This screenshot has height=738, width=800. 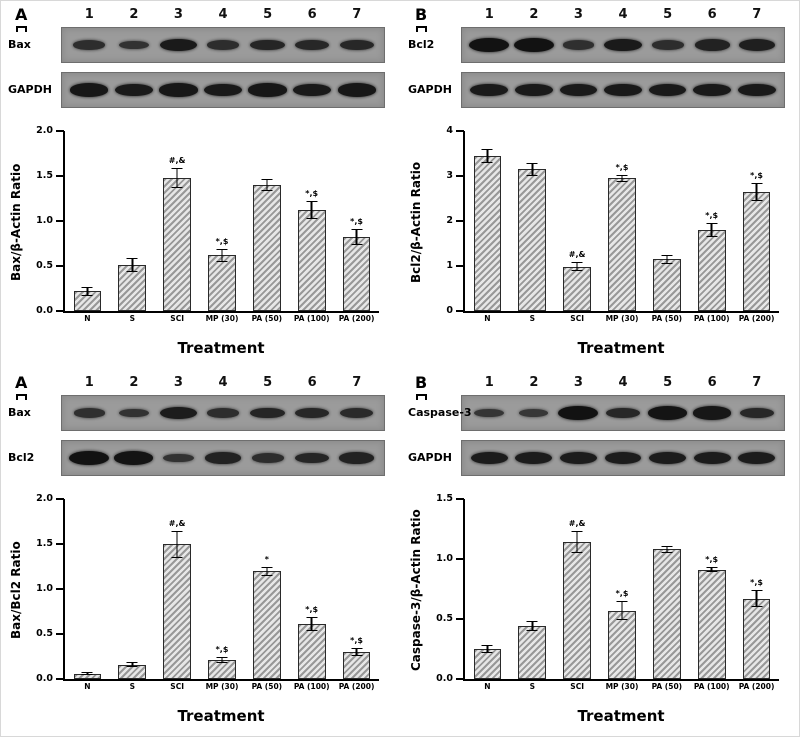 What do you see at coordinates (44, 498) in the screenshot?
I see `y-tick-label: 2.0` at bounding box center [44, 498].